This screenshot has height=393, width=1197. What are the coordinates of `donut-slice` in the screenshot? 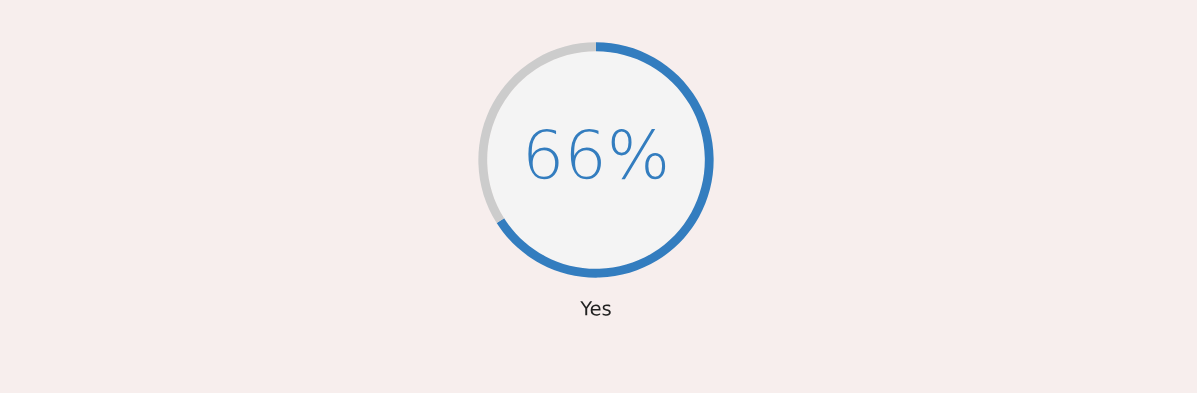 It's located at (605, 160).